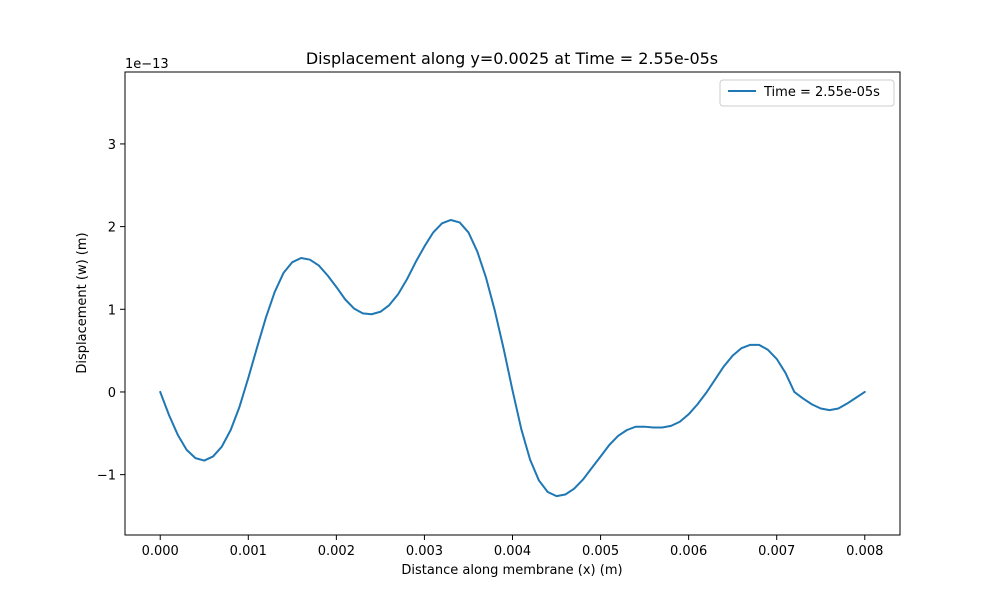 Image resolution: width=1000 pixels, height=600 pixels. I want to click on y-tick-label: 2, so click(112, 228).